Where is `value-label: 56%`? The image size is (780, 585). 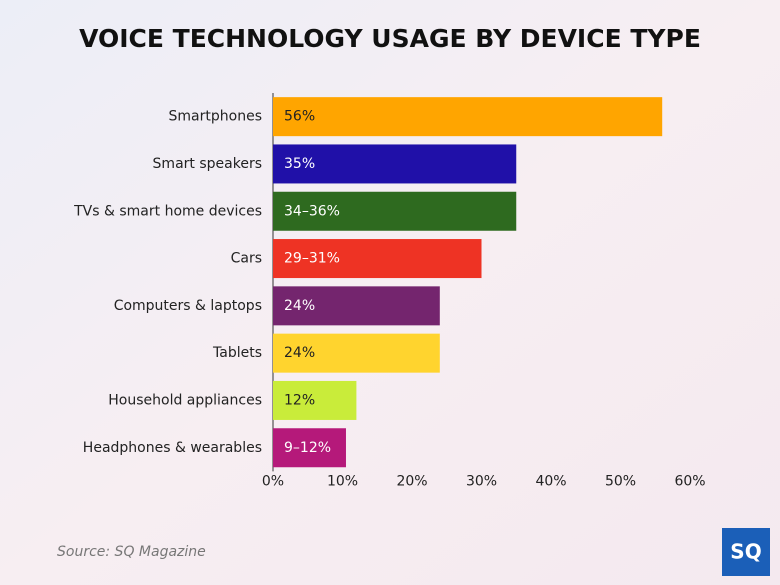
value-label: 56% is located at coordinates (299, 117).